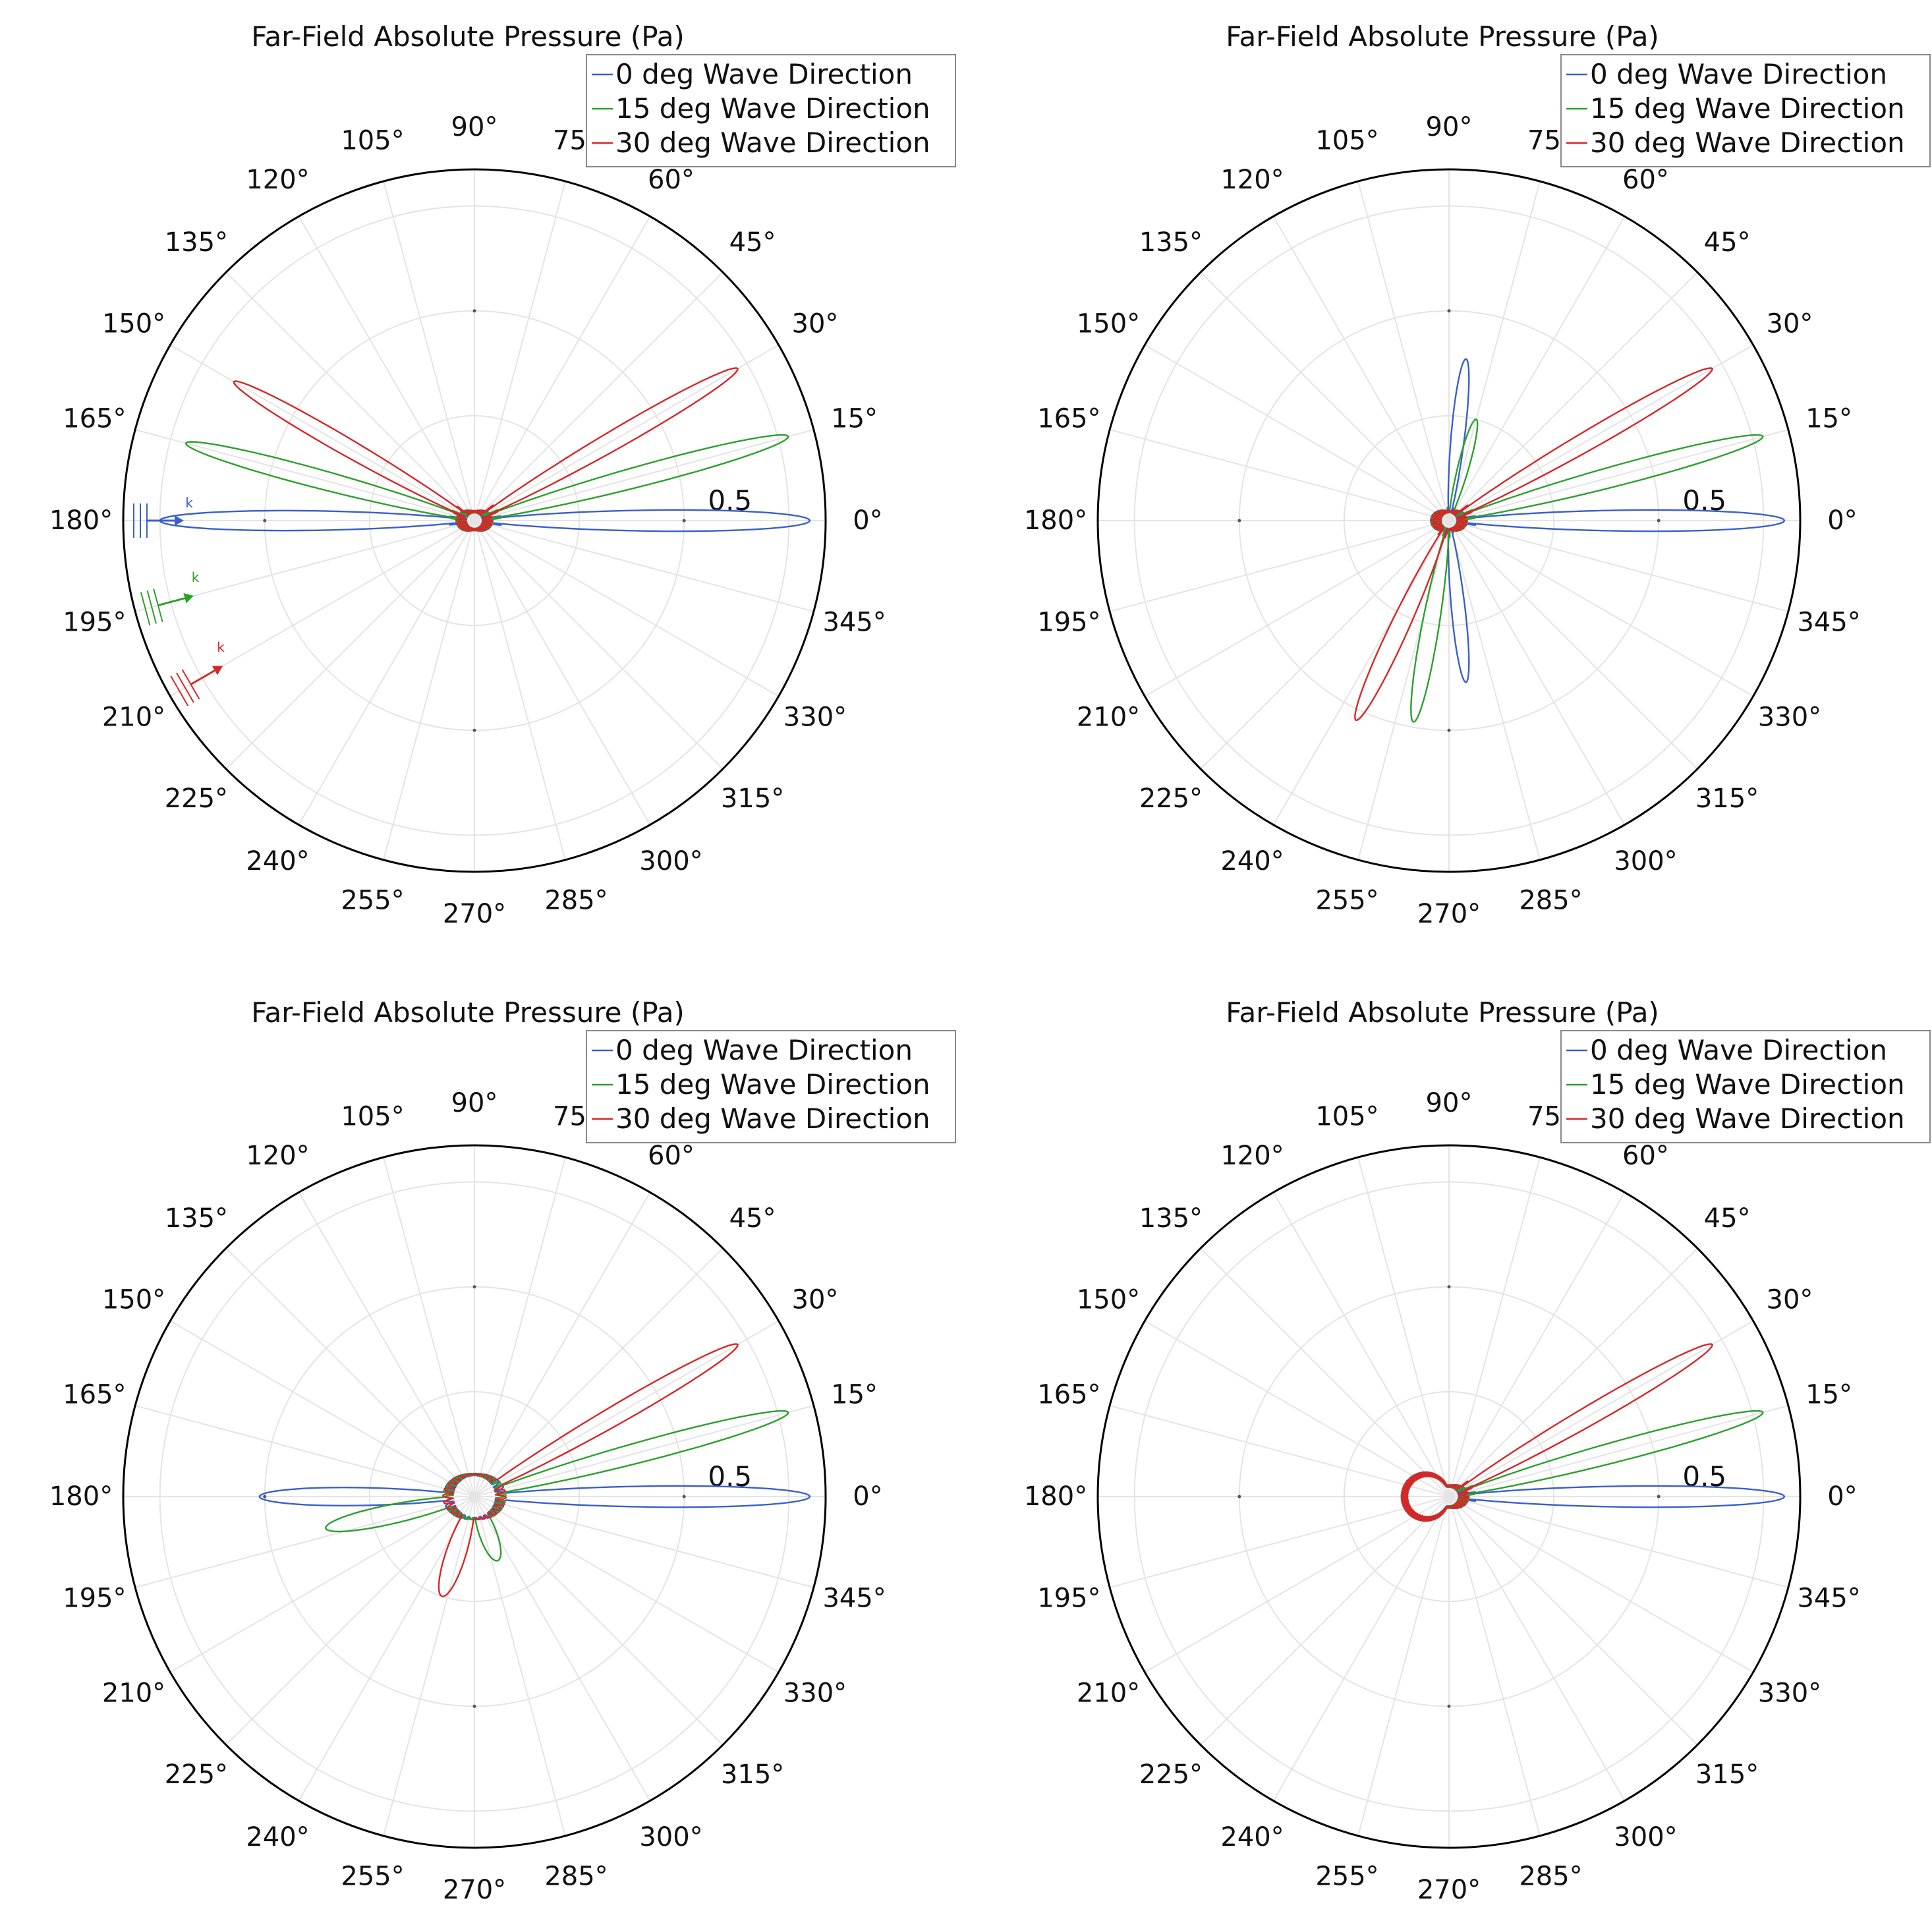 Image resolution: width=1932 pixels, height=1917 pixels. I want to click on chart-title: Far-Field Absolute Pressure (Pa), so click(468, 36).